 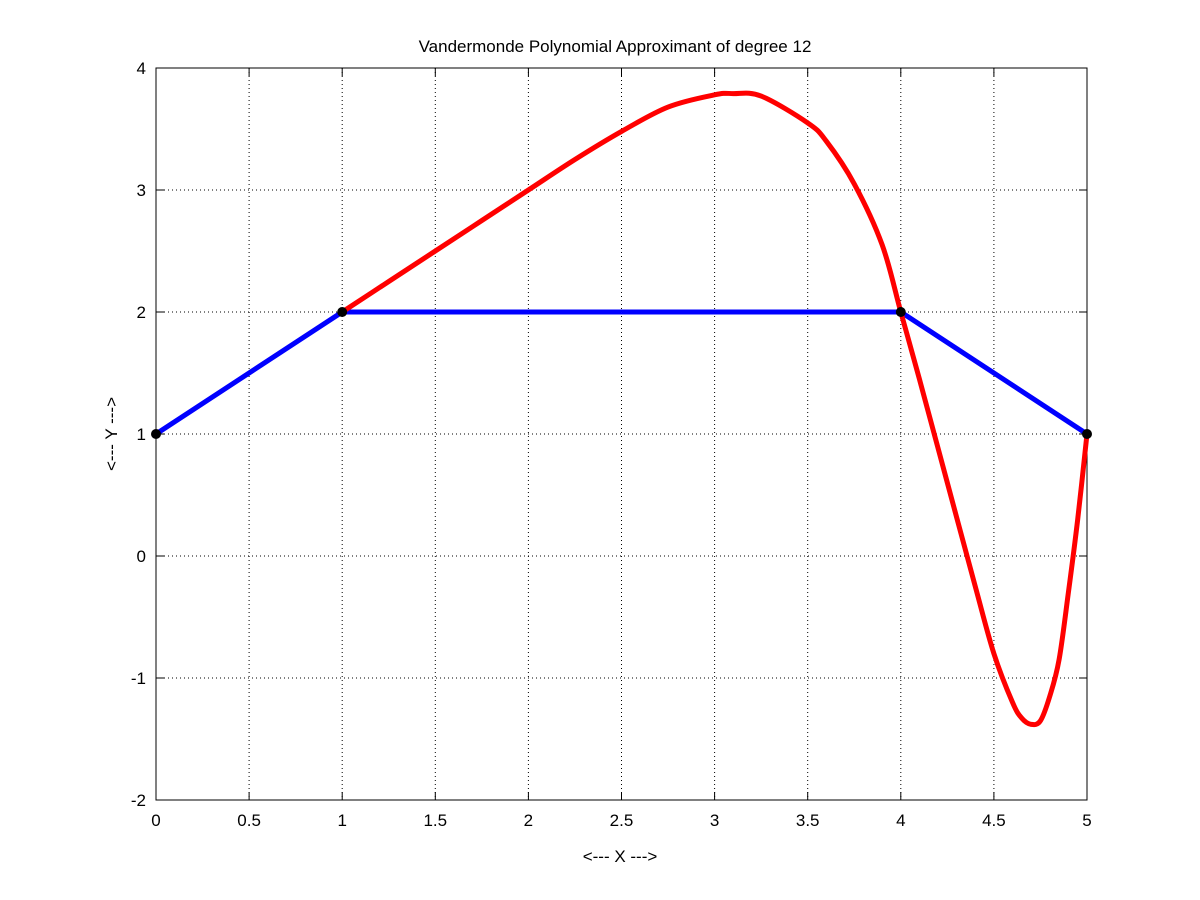 I want to click on x-tick-label: 5, so click(x=1086, y=820).